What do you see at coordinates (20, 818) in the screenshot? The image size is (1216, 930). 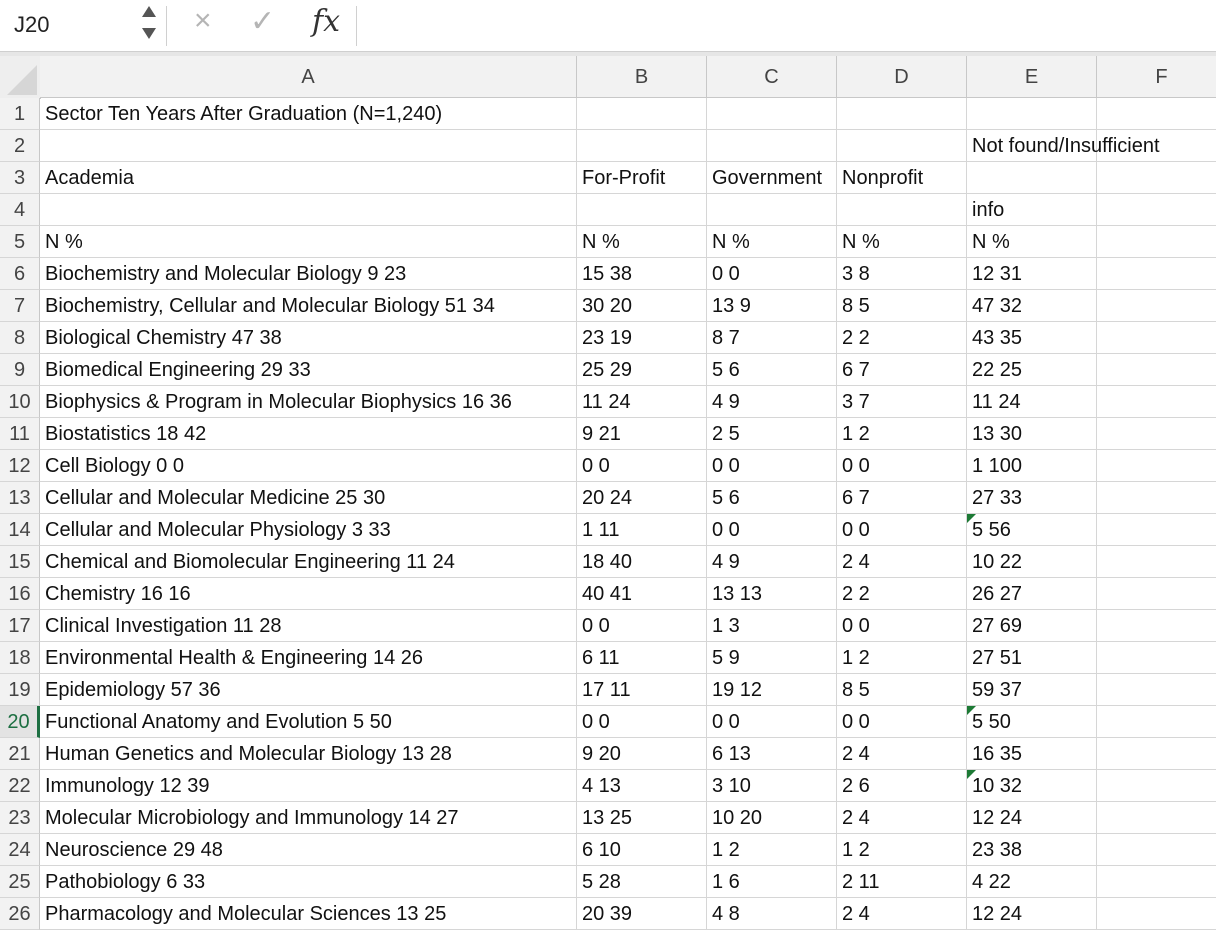 I see `row-header: 23` at bounding box center [20, 818].